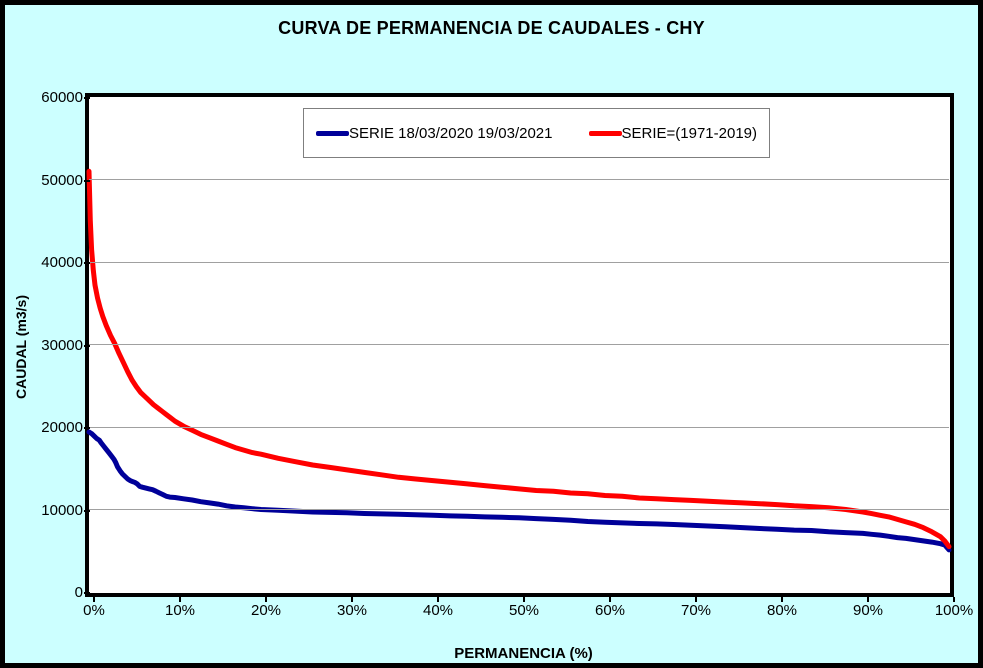 The image size is (983, 668). I want to click on chart-title: CURVA DE PERMANENCIA DE CAUDALES - CHY, so click(491, 28).